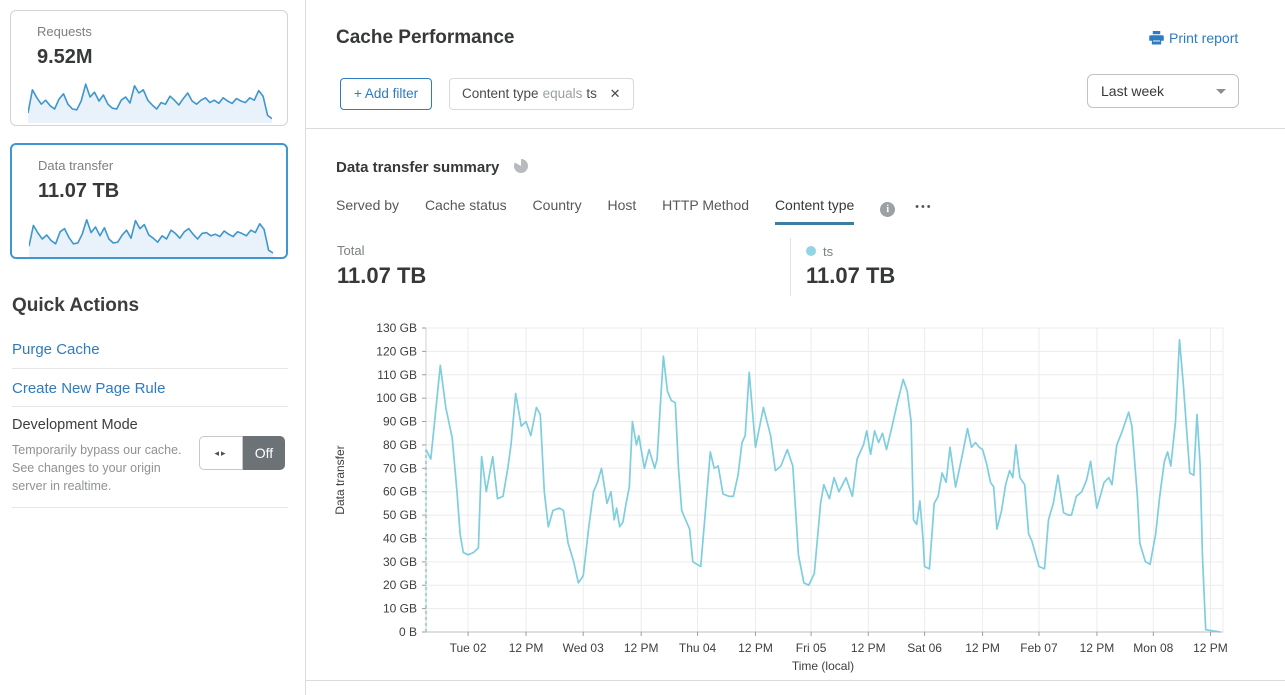  What do you see at coordinates (65, 57) in the screenshot?
I see `metric-value: 9.52M` at bounding box center [65, 57].